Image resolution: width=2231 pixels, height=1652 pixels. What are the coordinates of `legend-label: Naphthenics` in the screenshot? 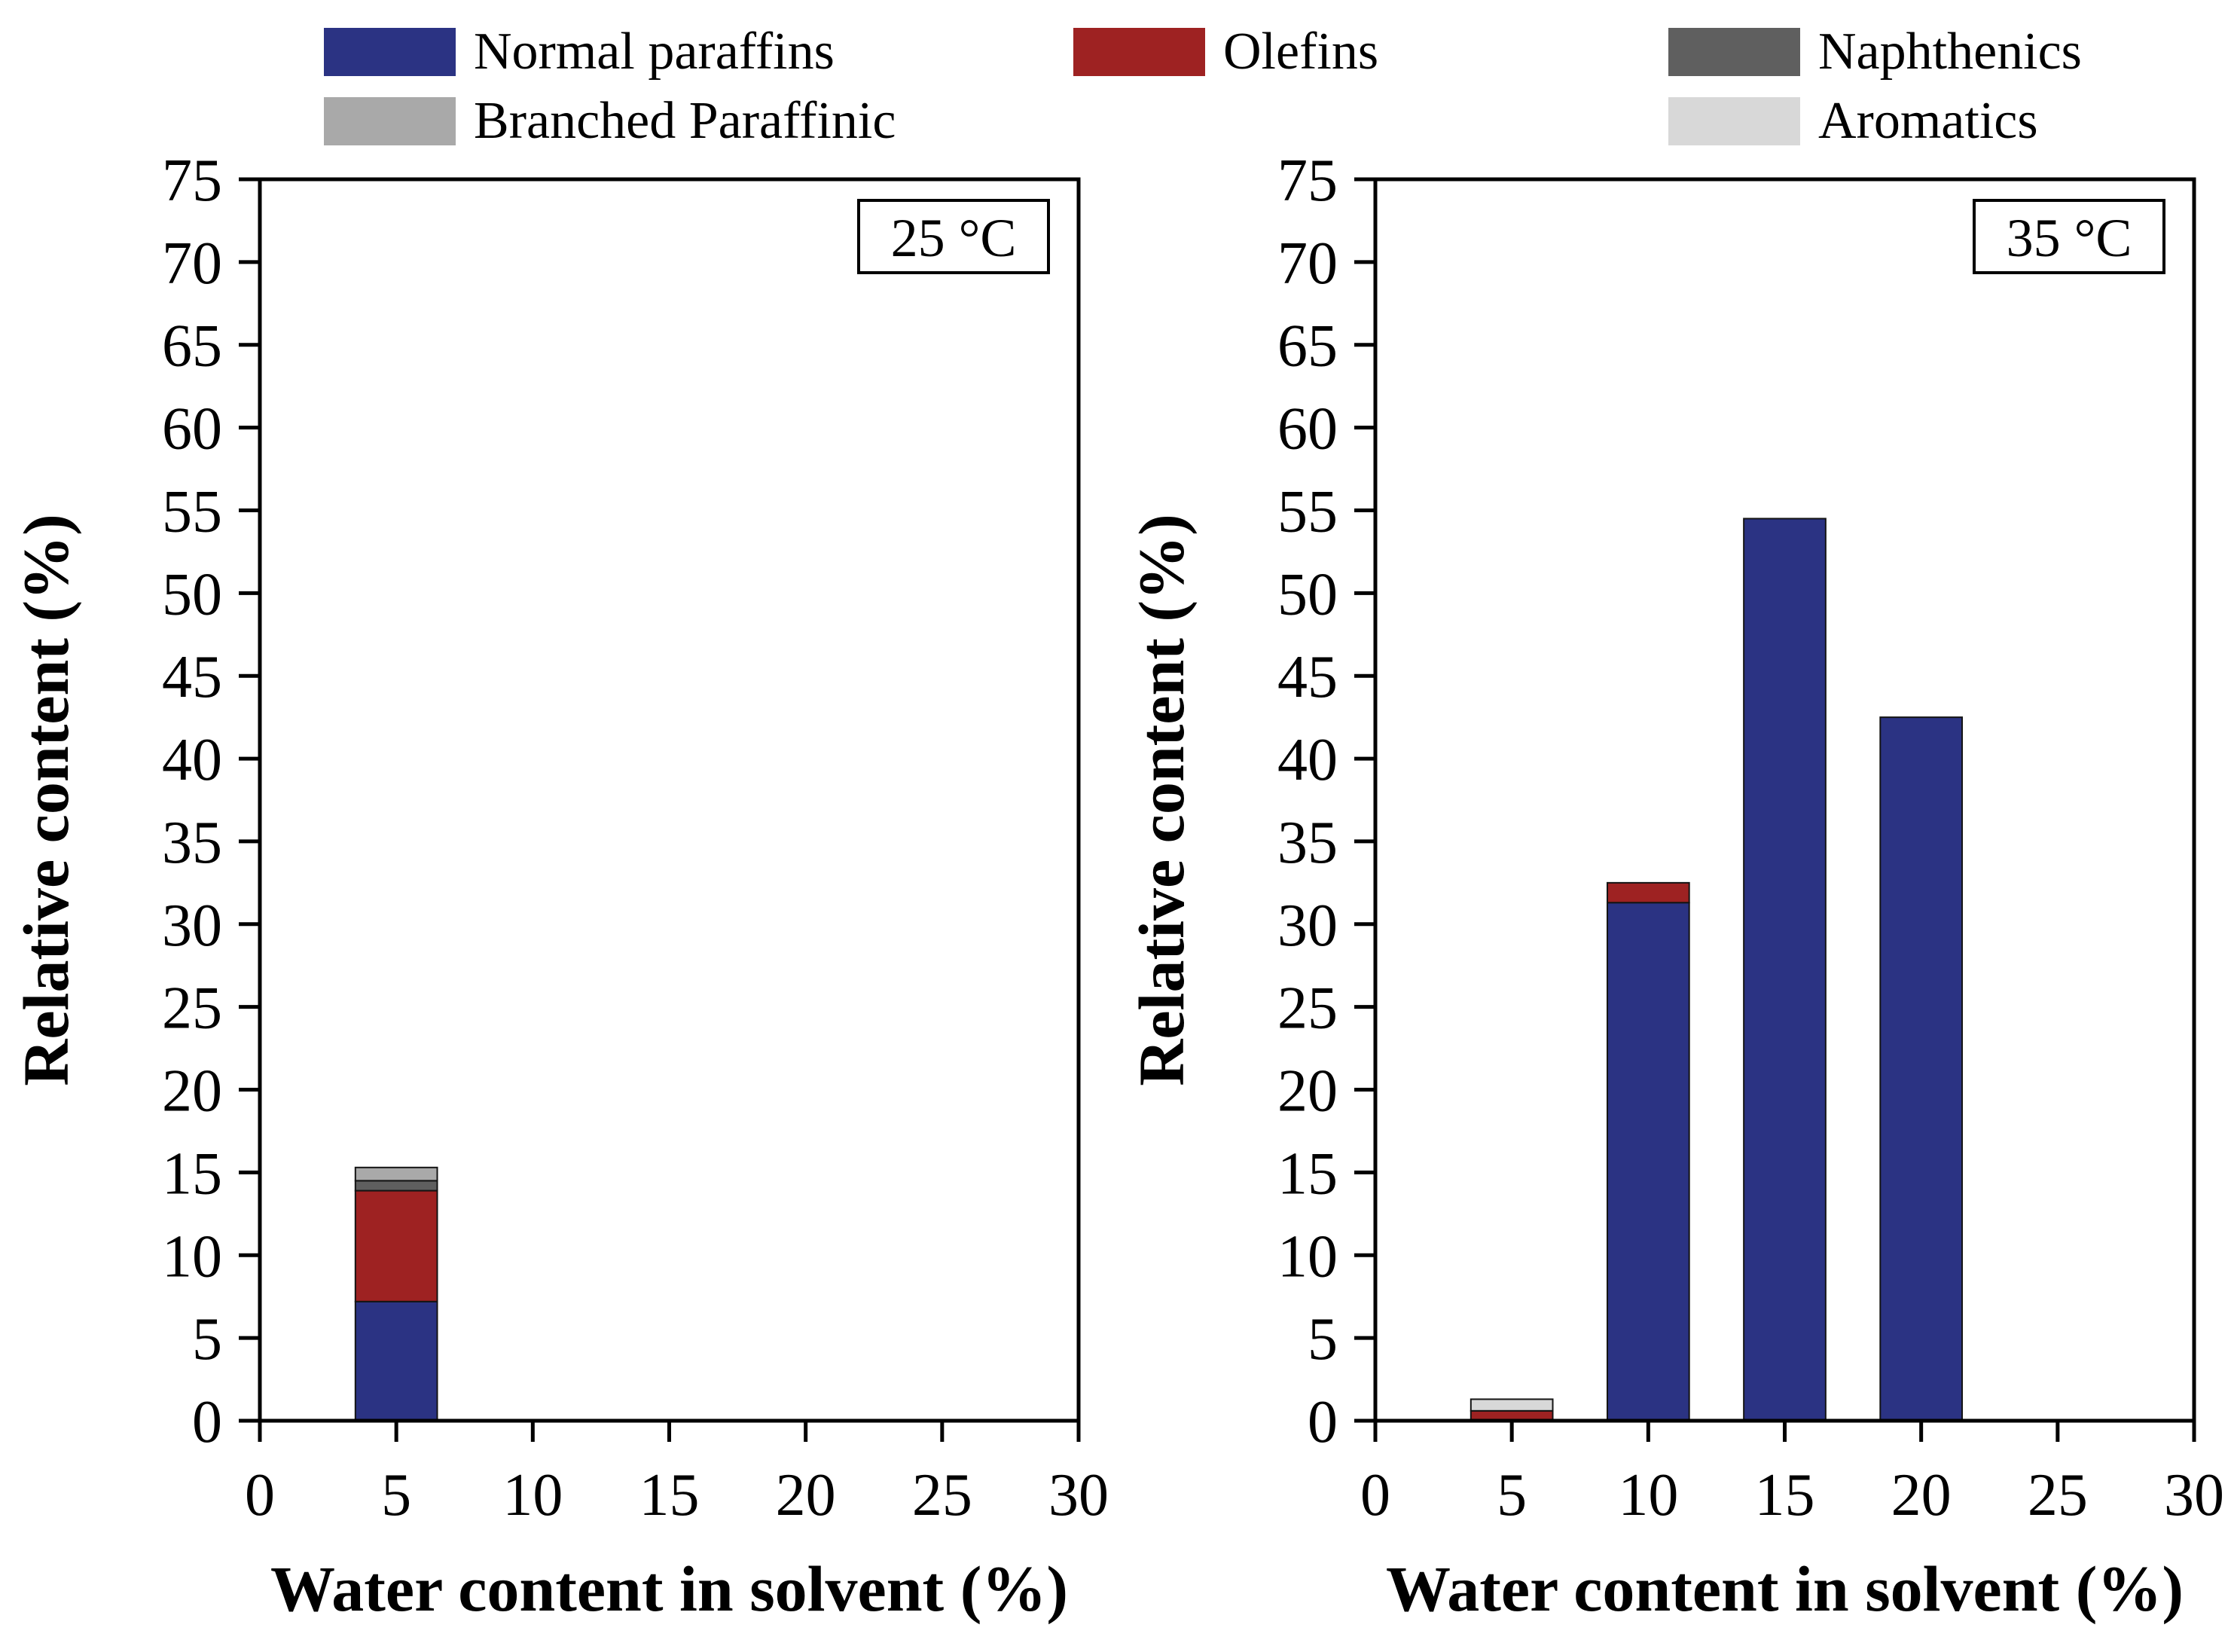 It's located at (1950, 52).